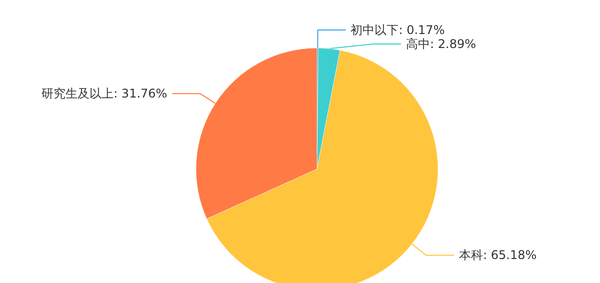 The height and width of the screenshot is (283, 600). Describe the element at coordinates (441, 44) in the screenshot. I see `slice-label: 高中: 2.89%` at that location.